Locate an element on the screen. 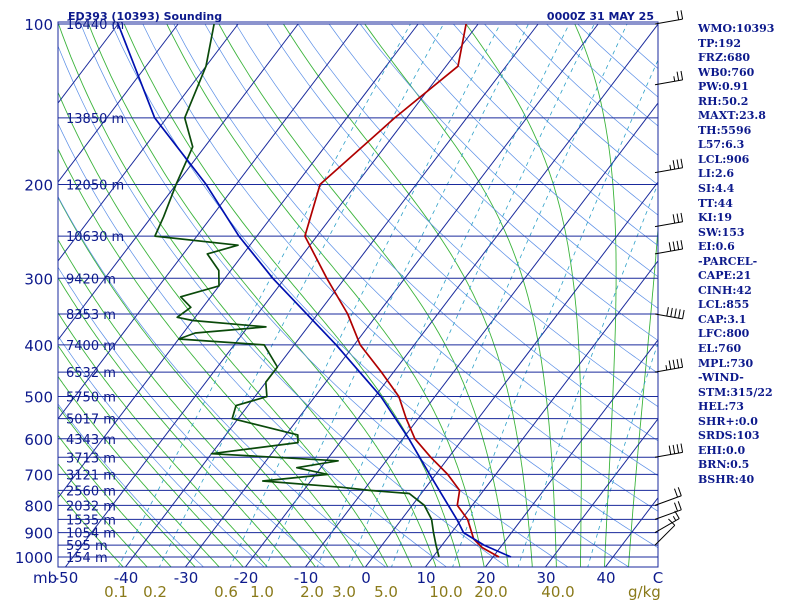 This screenshot has width=800, height=600. pressure-tick-label: 100 is located at coordinates (38, 25).